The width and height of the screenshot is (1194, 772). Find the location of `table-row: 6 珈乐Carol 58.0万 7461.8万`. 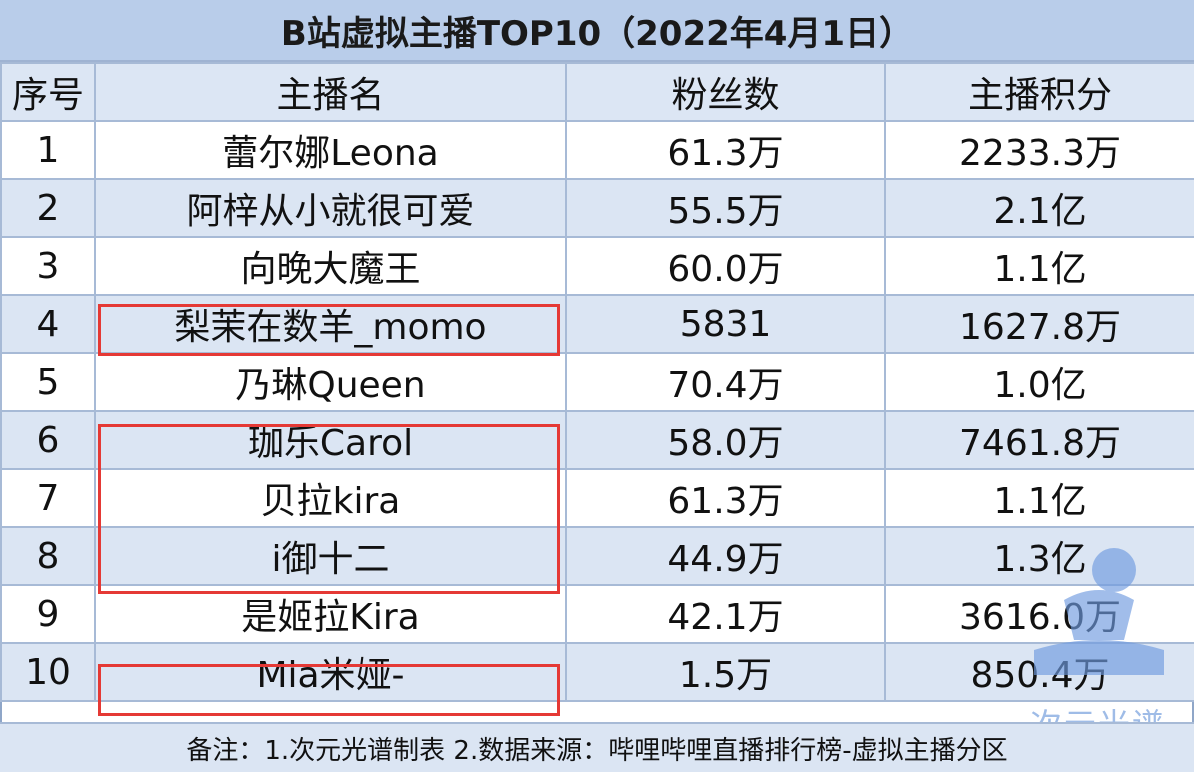

table-row: 6 珈乐Carol 58.0万 7461.8万 is located at coordinates (597, 440).